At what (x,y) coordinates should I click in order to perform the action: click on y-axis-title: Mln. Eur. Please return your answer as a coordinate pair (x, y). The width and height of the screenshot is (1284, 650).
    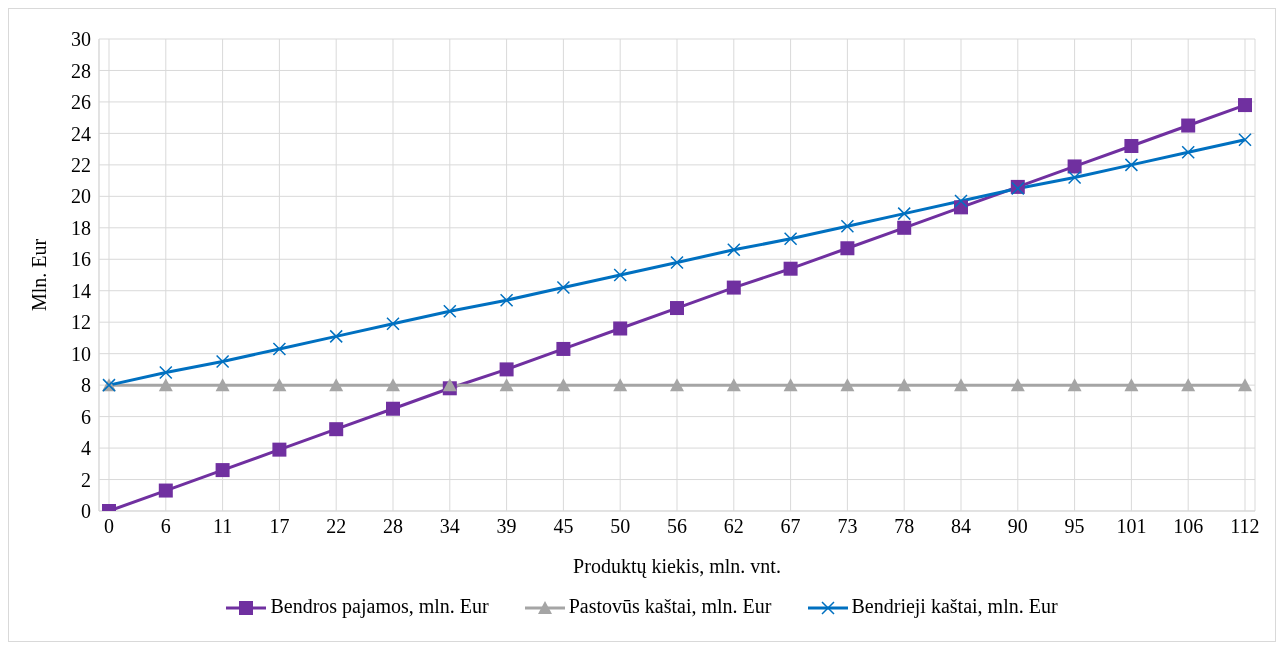
    Looking at the image, I should click on (39, 275).